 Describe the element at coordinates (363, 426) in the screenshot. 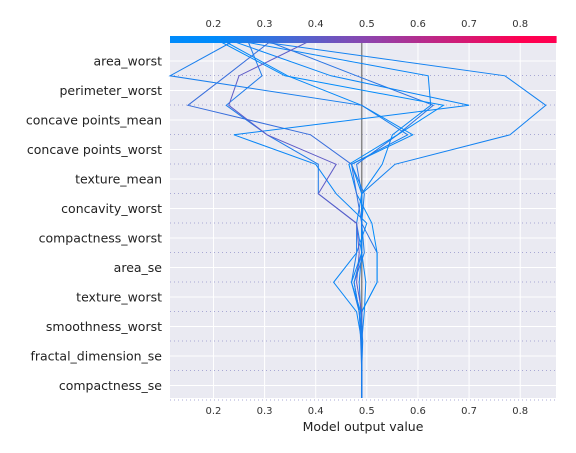

I see `x-axis-title: Model output value` at that location.